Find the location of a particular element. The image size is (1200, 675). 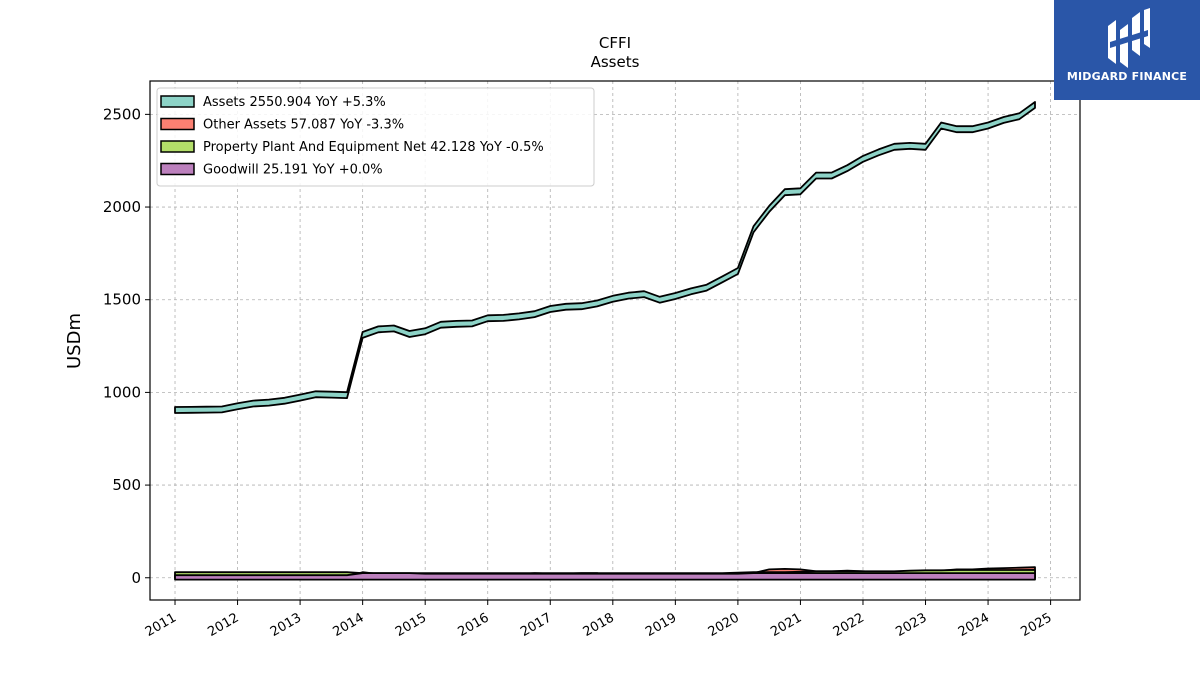

x-tick-label: 2025 is located at coordinates (1036, 625).